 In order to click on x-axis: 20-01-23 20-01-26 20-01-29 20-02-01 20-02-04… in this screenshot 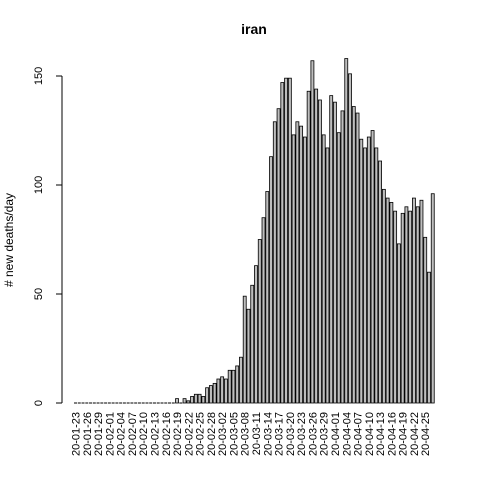, I will do `click(252, 434)`.